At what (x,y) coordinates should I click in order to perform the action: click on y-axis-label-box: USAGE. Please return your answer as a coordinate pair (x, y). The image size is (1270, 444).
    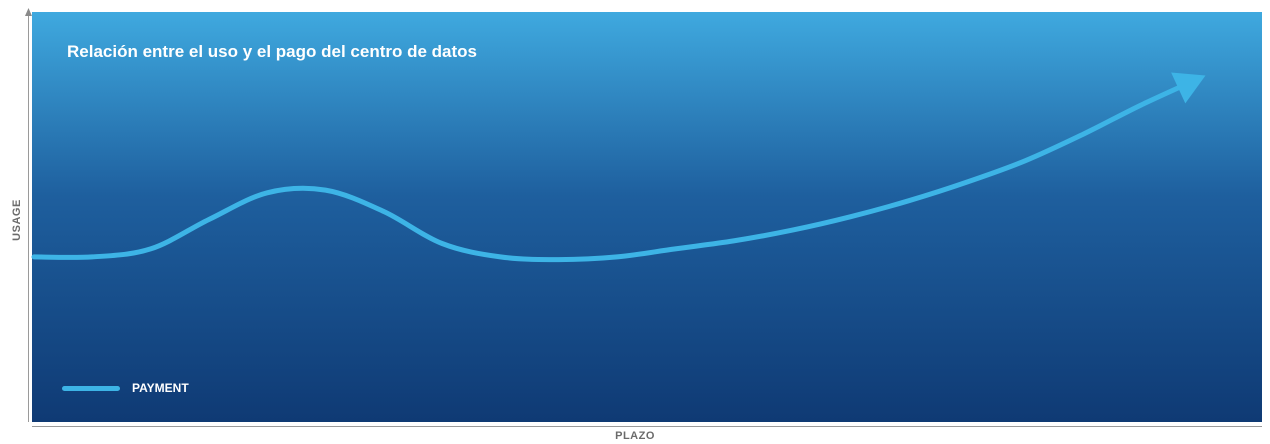
    Looking at the image, I should click on (17, 220).